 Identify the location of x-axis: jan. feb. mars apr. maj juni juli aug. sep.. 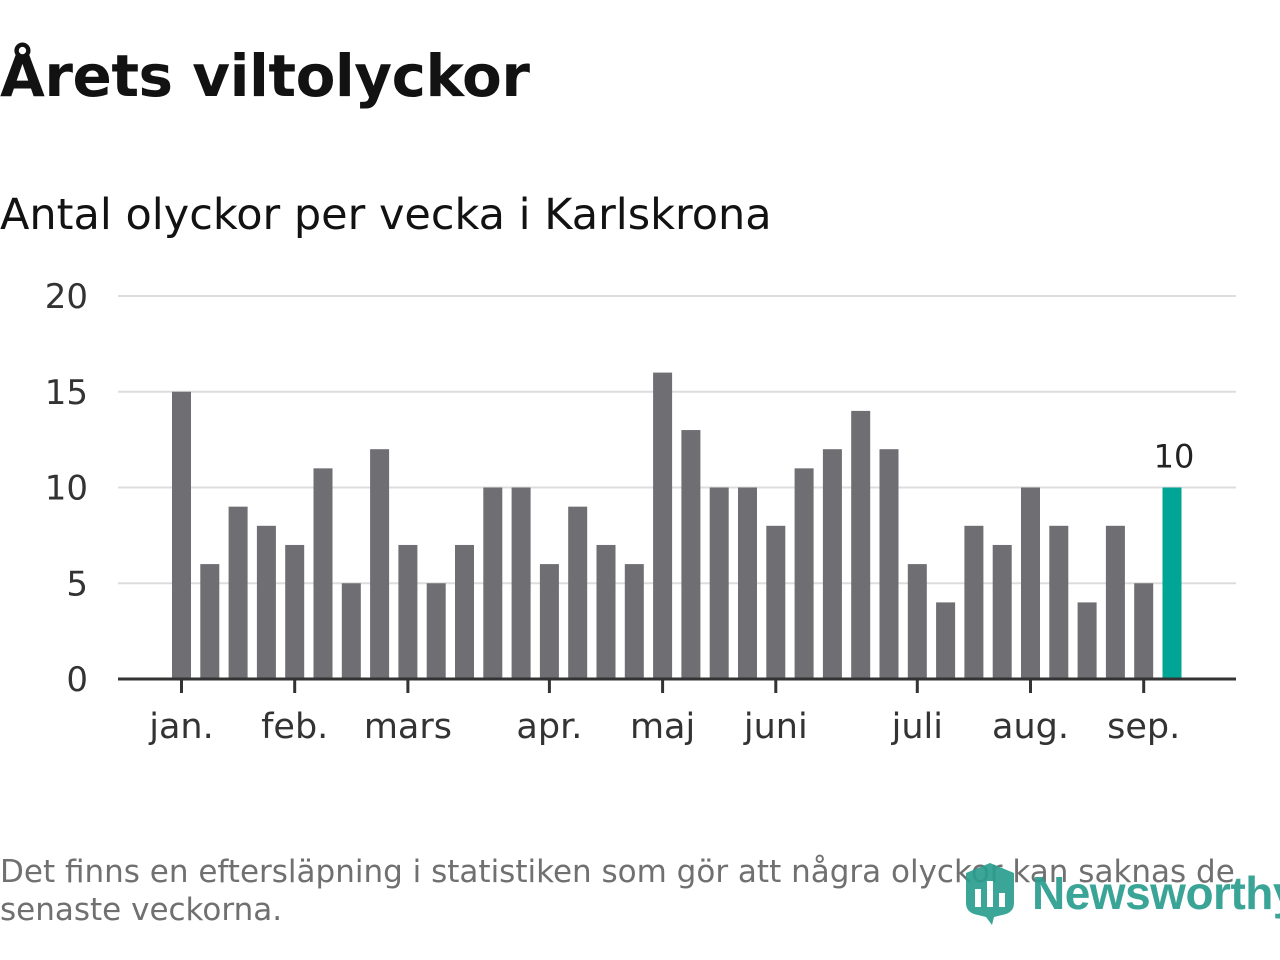
(677, 712).